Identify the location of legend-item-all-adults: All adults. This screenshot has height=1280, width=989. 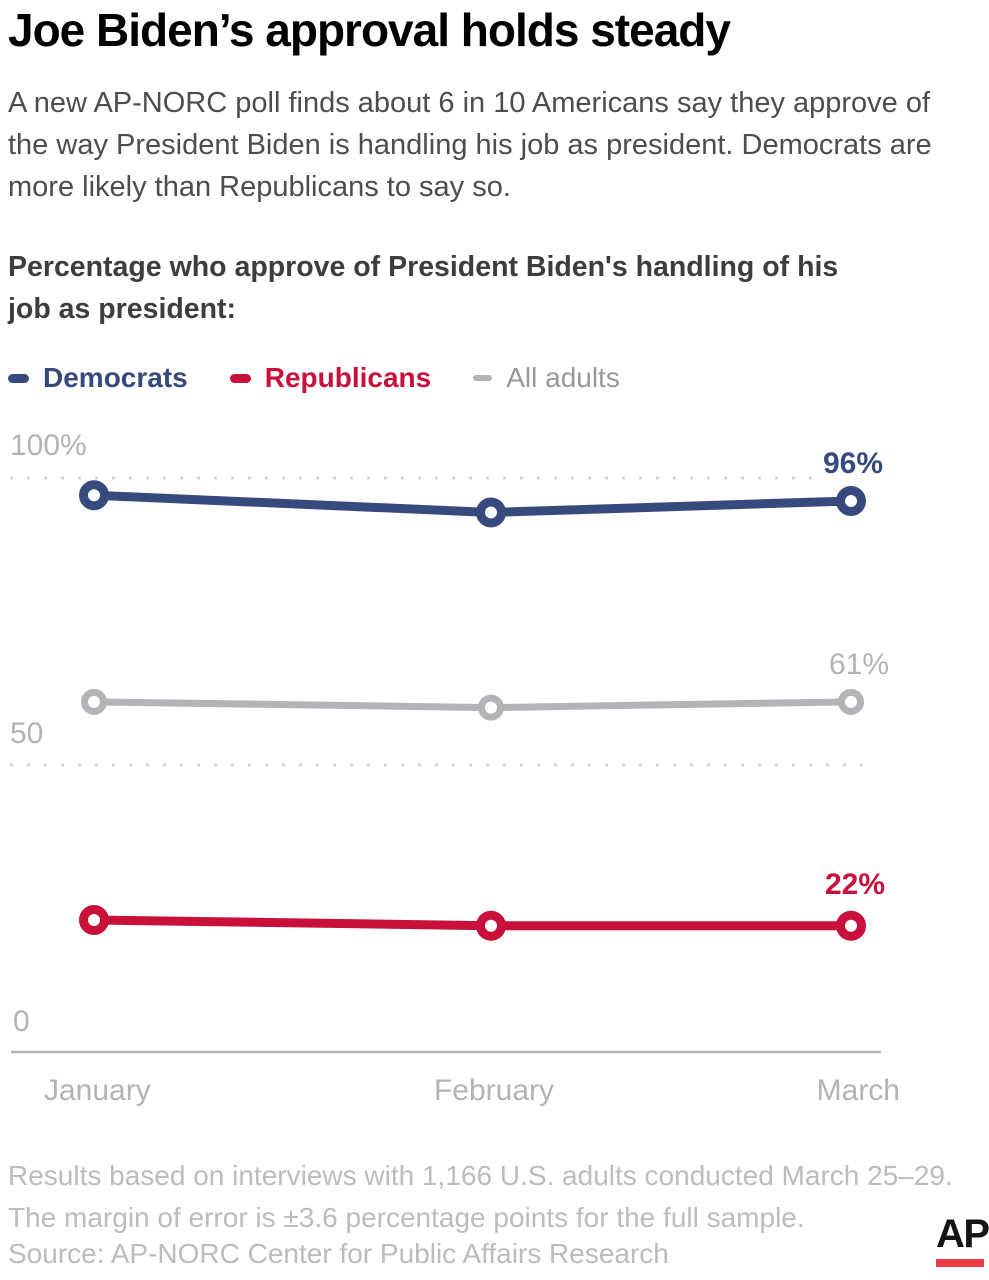
(546, 378).